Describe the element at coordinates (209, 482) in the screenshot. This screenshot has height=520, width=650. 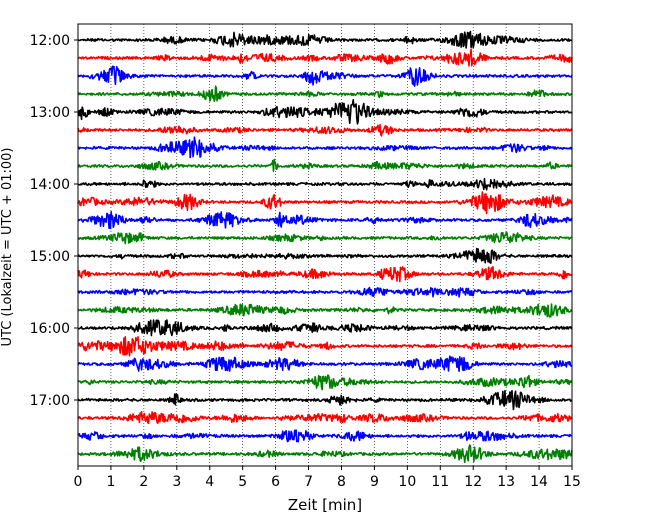
I see `x-tick-label-4: 4` at that location.